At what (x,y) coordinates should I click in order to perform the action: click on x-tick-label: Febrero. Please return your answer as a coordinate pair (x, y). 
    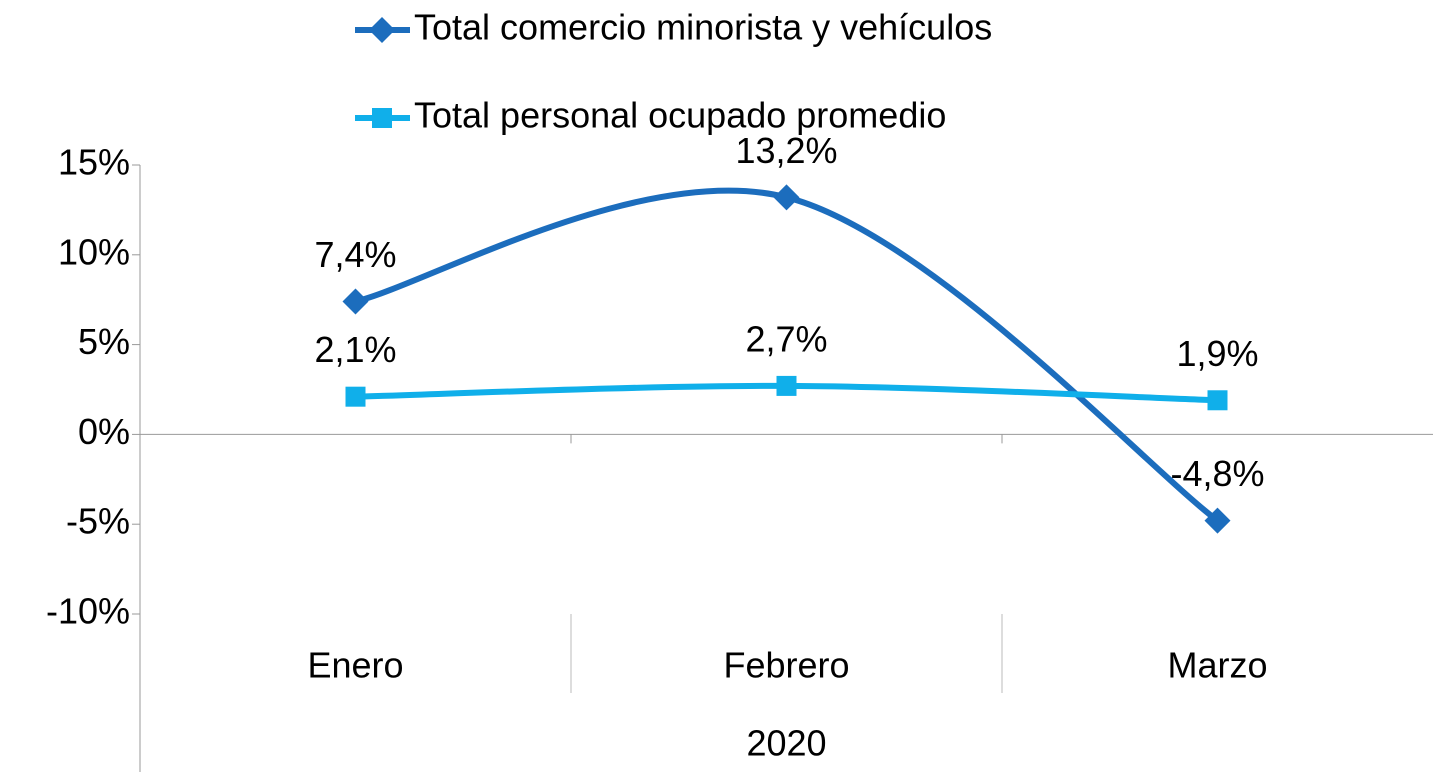
    Looking at the image, I should click on (786, 665).